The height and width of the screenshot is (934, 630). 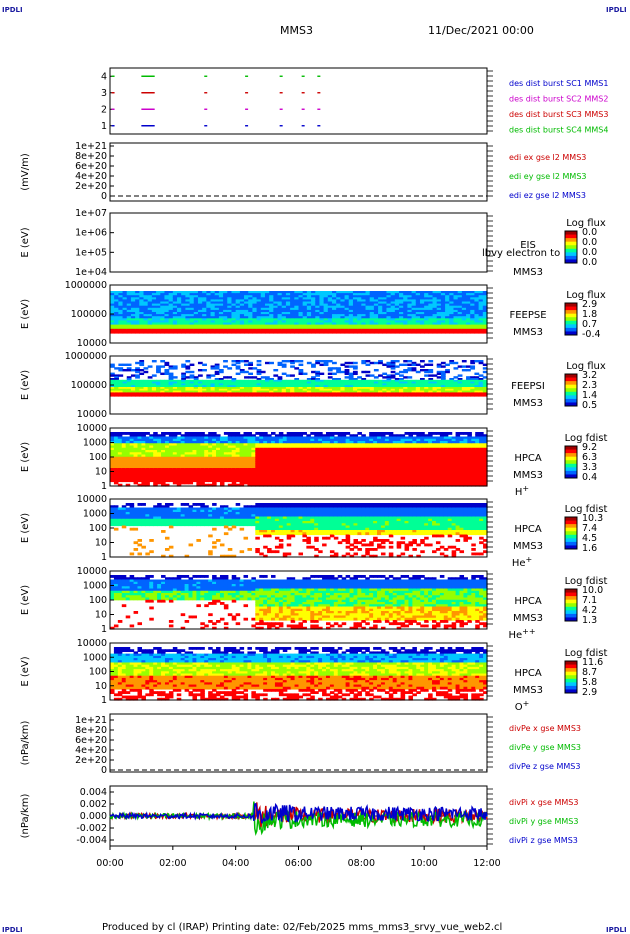 I want to click on burst-panel-burst-mark, so click(x=147, y=109).